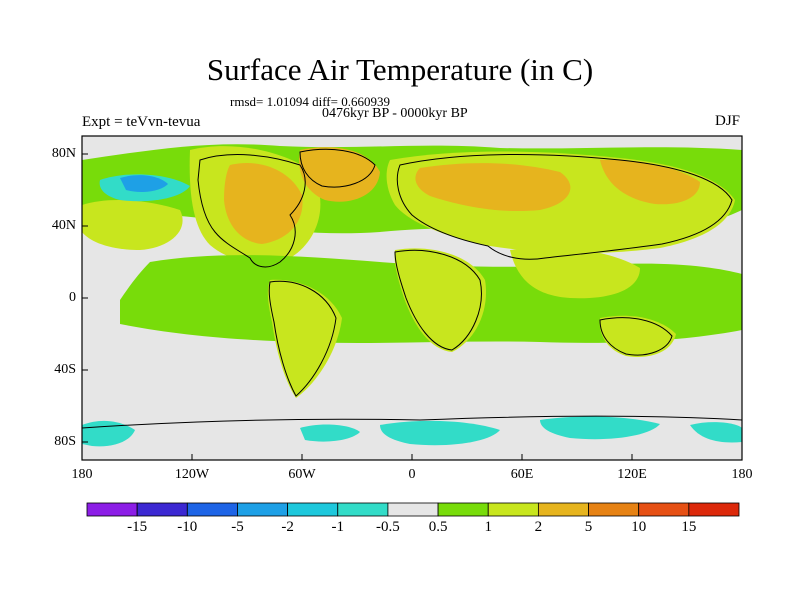 This screenshot has height=600, width=800. What do you see at coordinates (412, 474) in the screenshot?
I see `x-tick-label: 0` at bounding box center [412, 474].